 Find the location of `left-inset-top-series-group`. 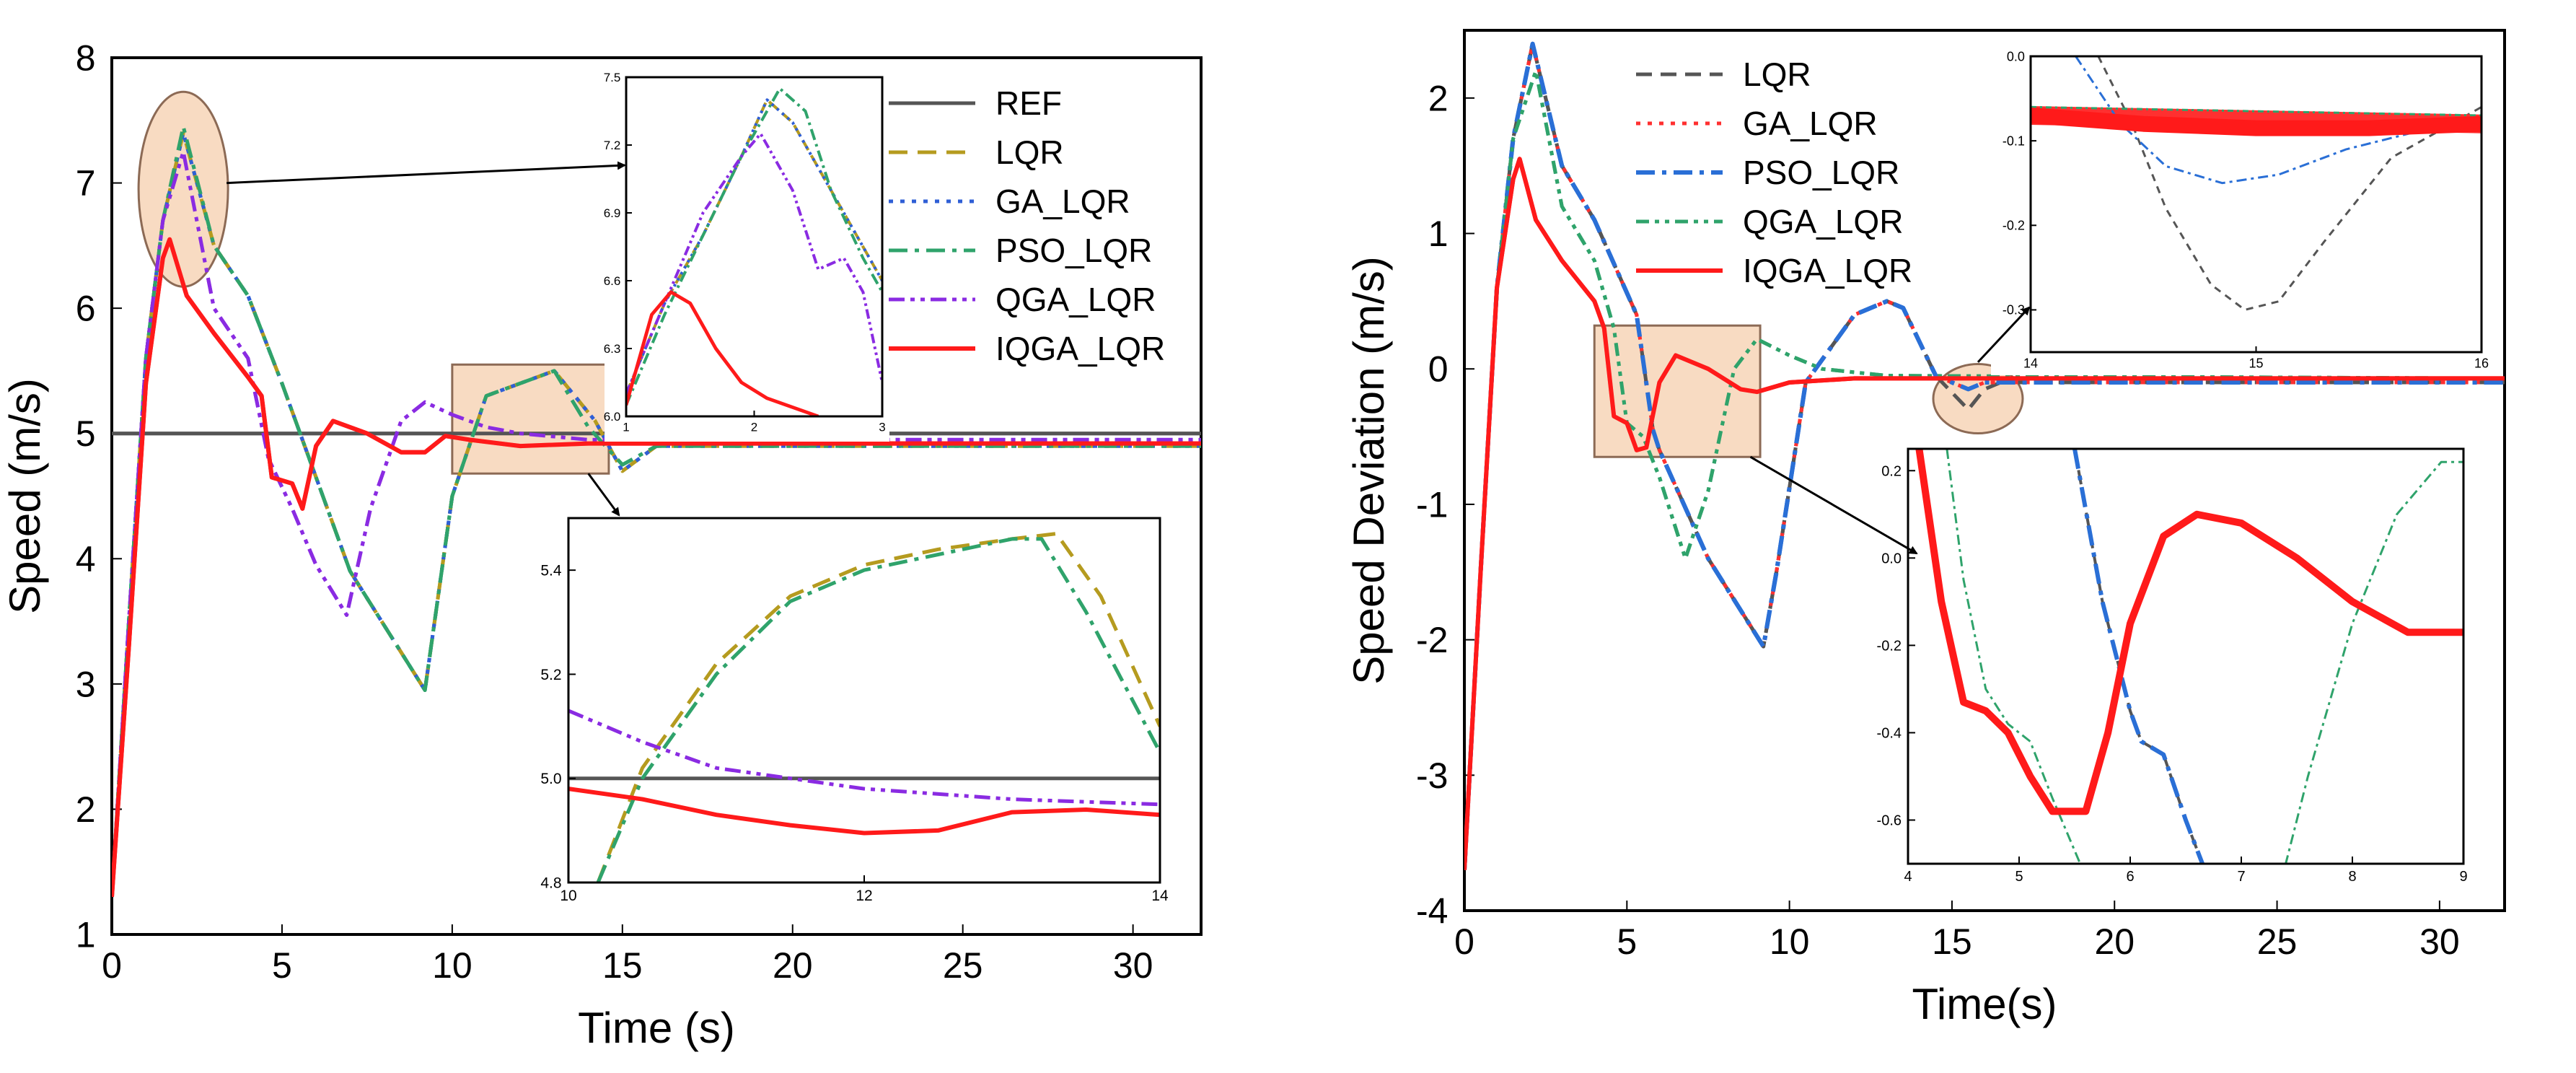

left-inset-top-series-group is located at coordinates (754, 251).